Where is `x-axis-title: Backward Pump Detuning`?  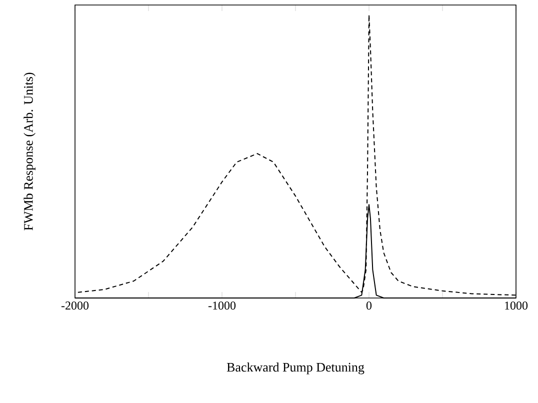 x-axis-title: Backward Pump Detuning is located at coordinates (295, 368).